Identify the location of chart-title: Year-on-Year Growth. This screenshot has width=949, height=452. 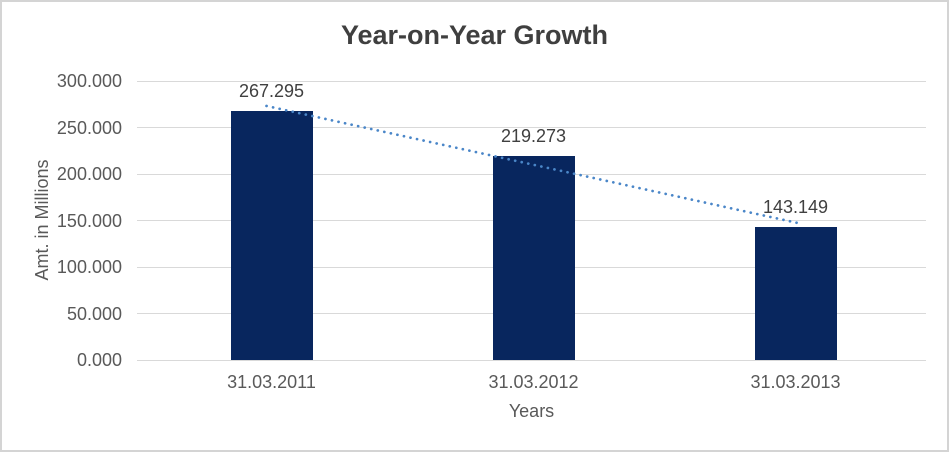
(474, 35).